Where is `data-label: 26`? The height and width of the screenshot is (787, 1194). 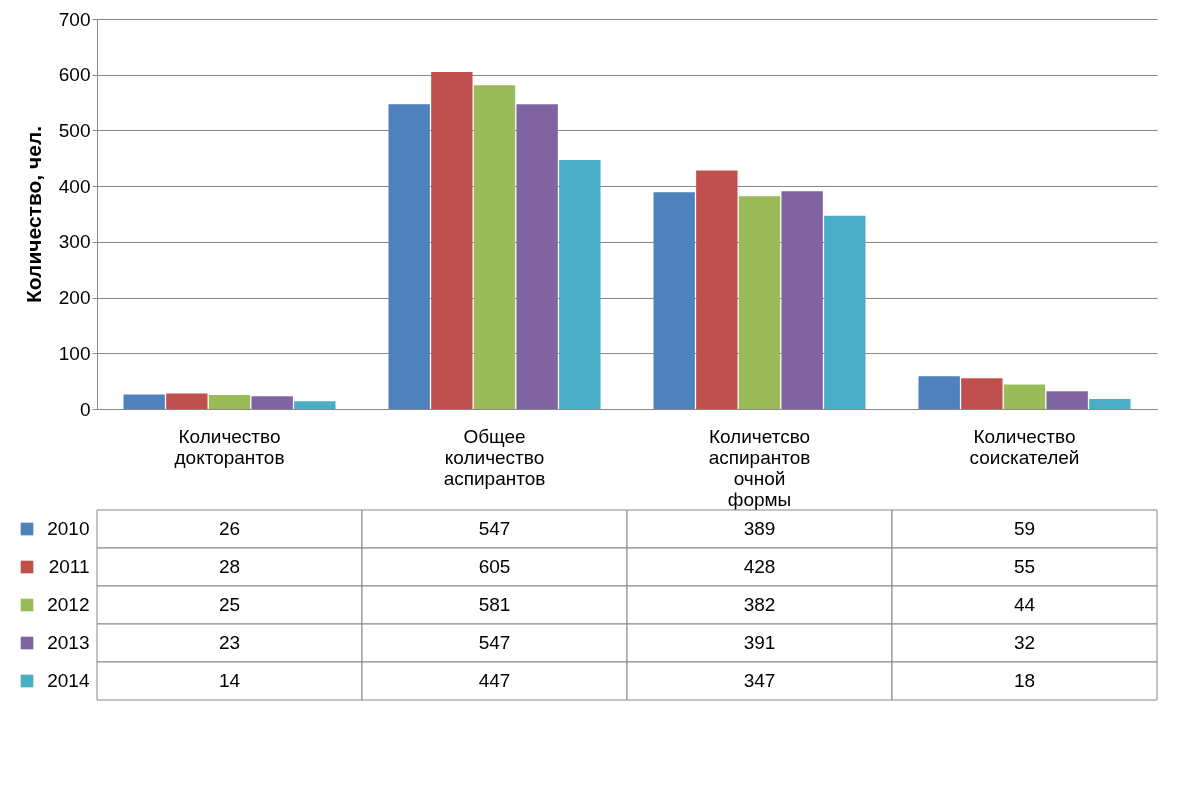 data-label: 26 is located at coordinates (229, 528).